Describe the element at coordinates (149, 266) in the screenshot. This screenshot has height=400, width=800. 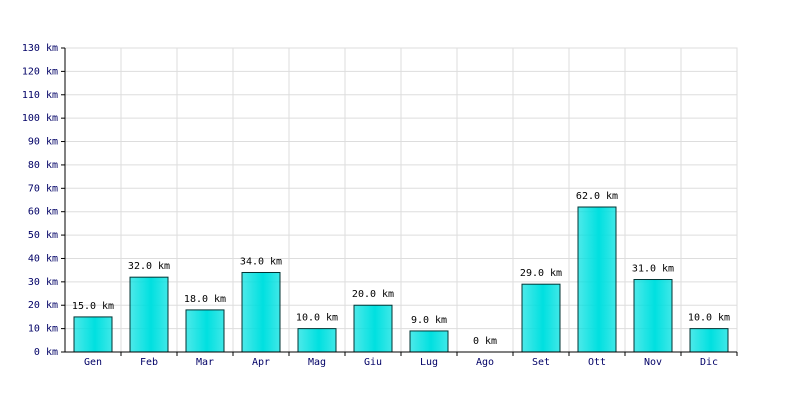
I see `value-label: 32.0 km` at that location.